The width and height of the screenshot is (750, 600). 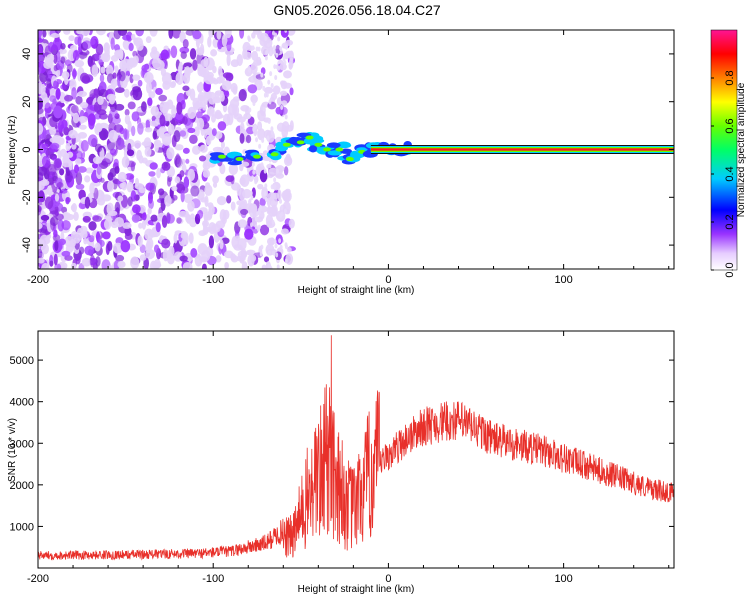 What do you see at coordinates (22, 361) in the screenshot?
I see `snr-ytick-label: 5000` at bounding box center [22, 361].